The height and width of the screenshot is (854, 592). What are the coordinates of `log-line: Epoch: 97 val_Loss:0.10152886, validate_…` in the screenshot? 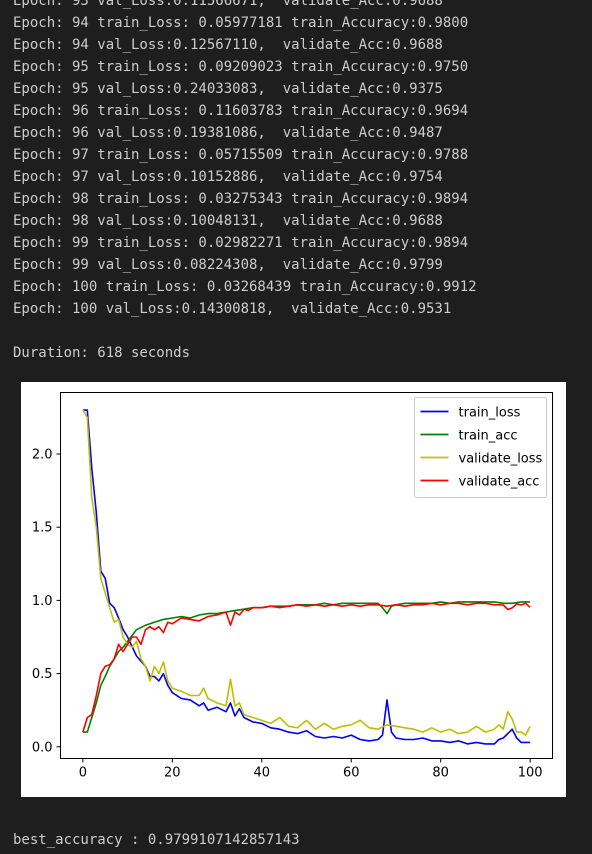 It's located at (228, 177).